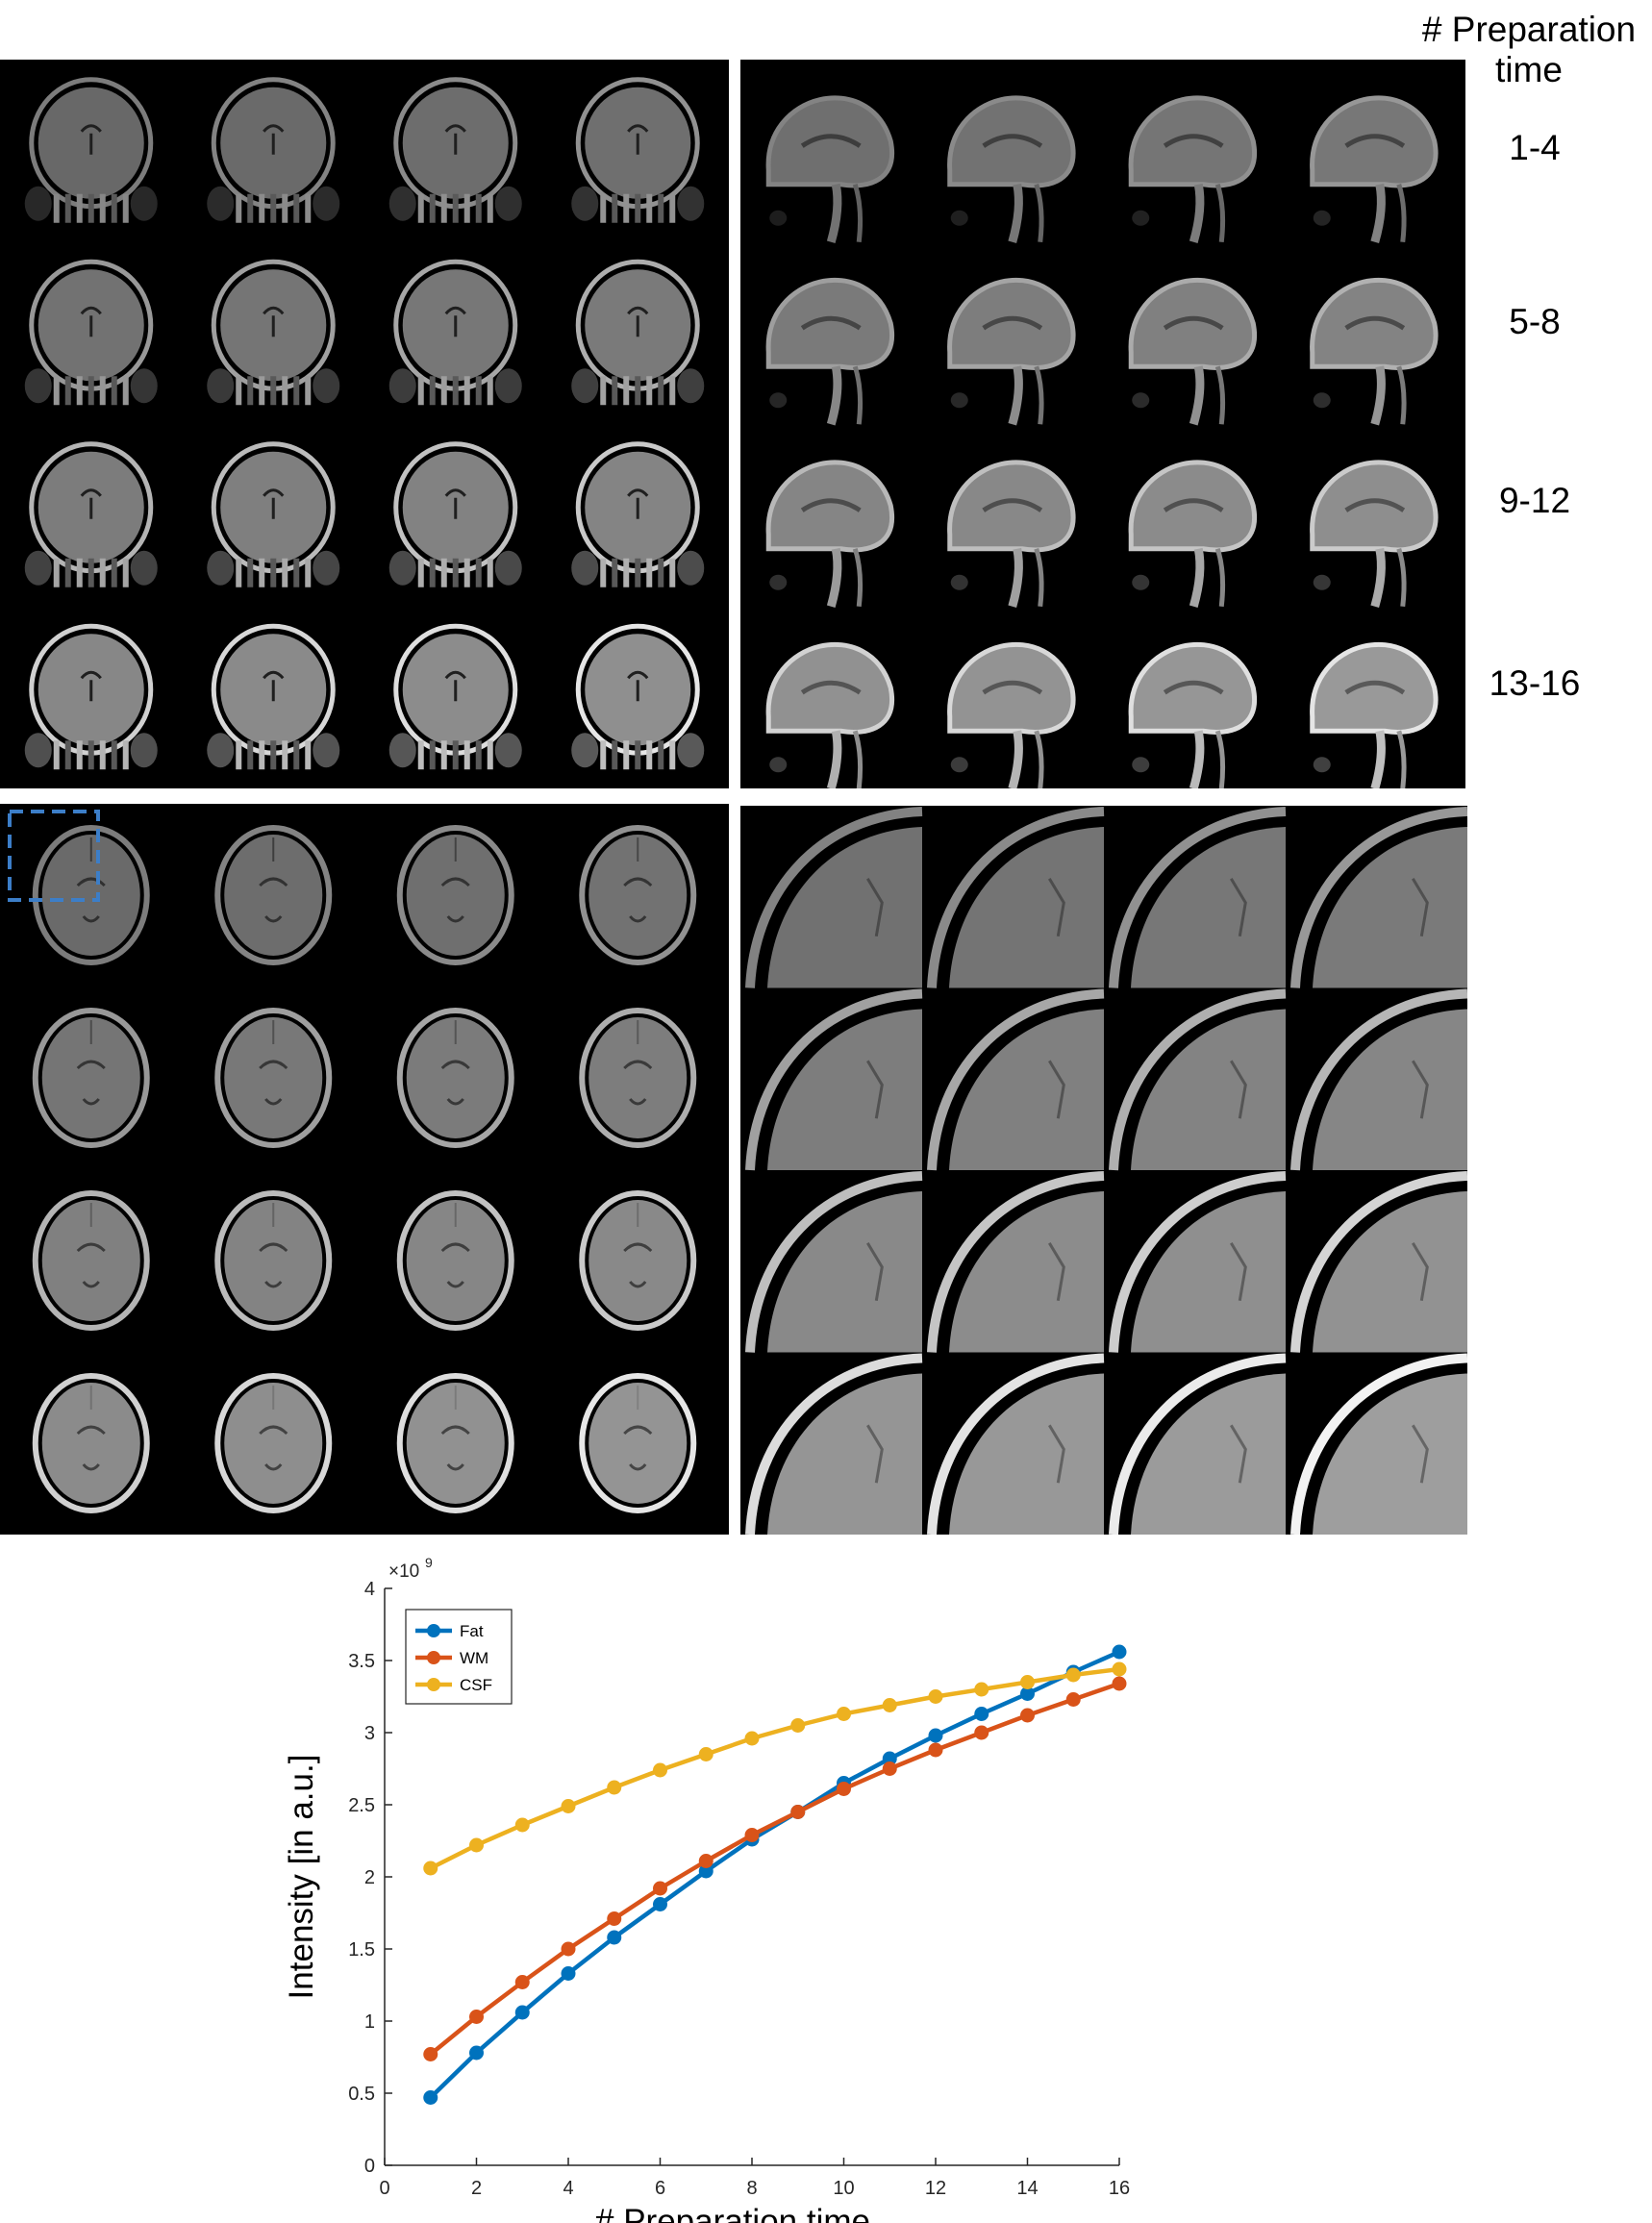 The height and width of the screenshot is (2223, 1652). I want to click on row-label-5-8: 5-8, so click(1535, 321).